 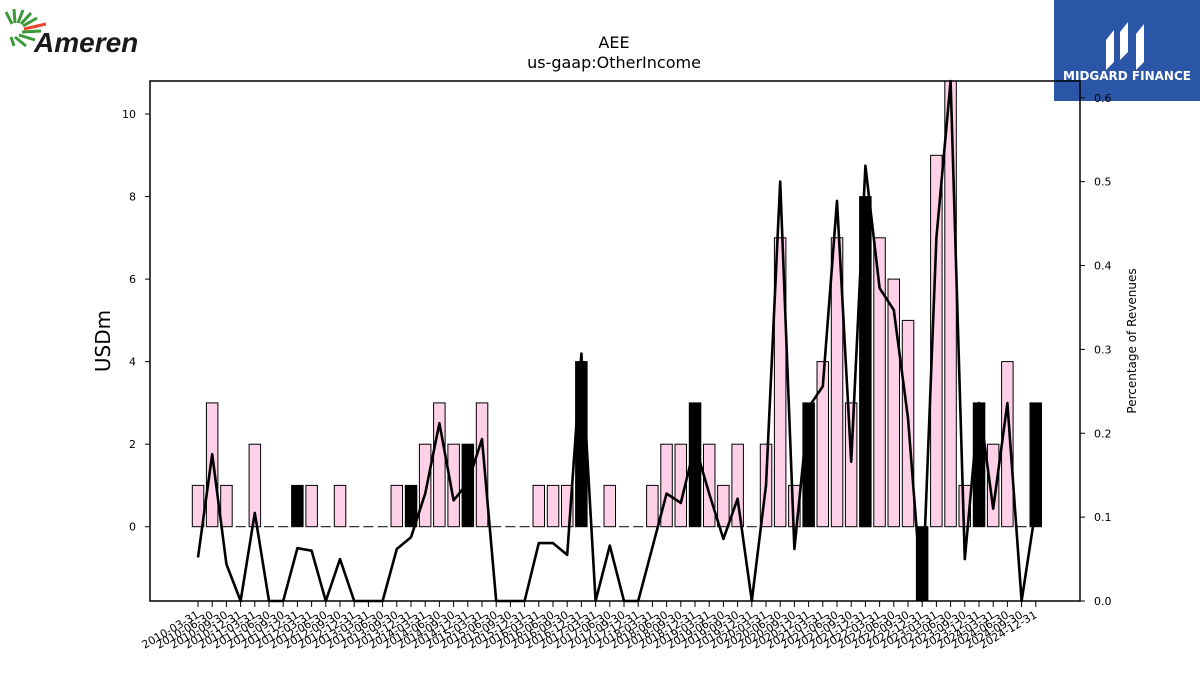 I want to click on y2-axis-label: Percentage of Revenues, so click(x=1132, y=340).